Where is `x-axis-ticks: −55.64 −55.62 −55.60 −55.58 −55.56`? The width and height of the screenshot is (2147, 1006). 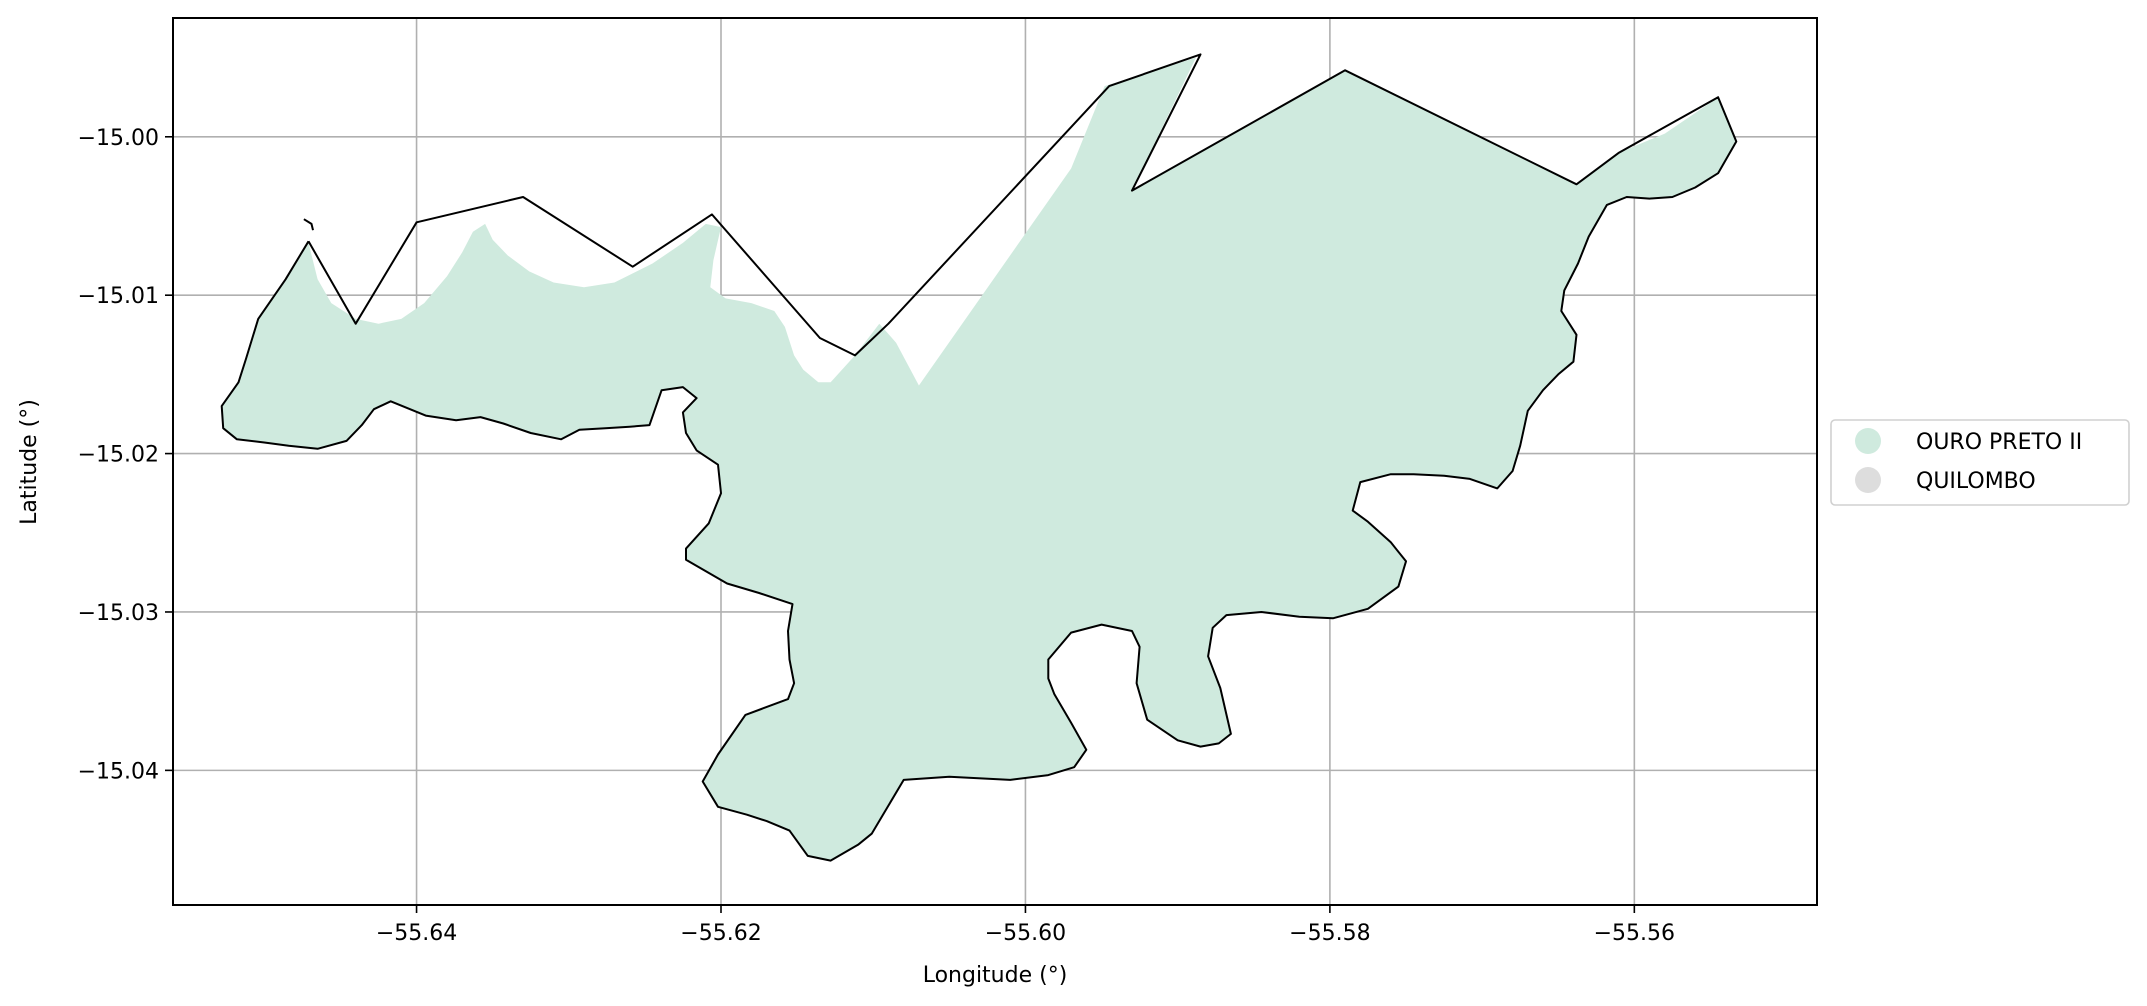 x-axis-ticks: −55.64 −55.62 −55.60 −55.58 −55.56 is located at coordinates (1025, 925).